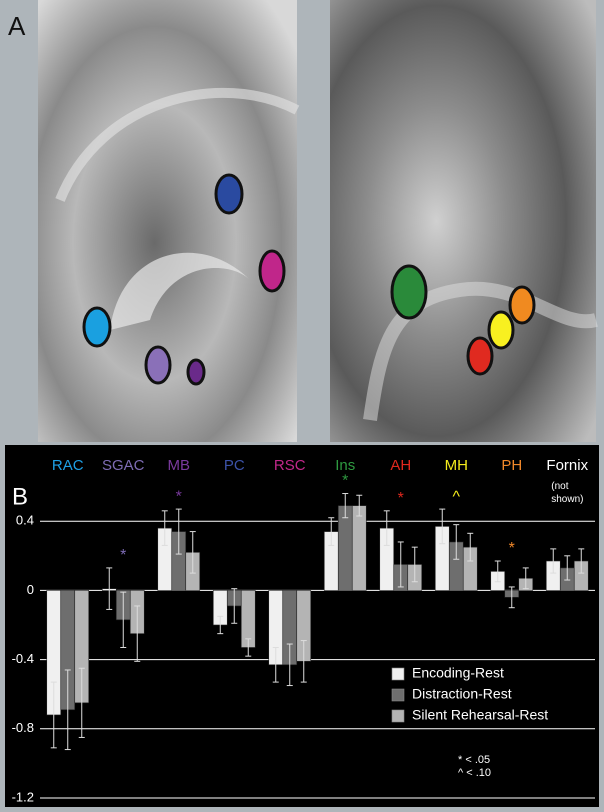 The height and width of the screenshot is (812, 604). What do you see at coordinates (400, 465) in the screenshot?
I see `category-label: AH` at bounding box center [400, 465].